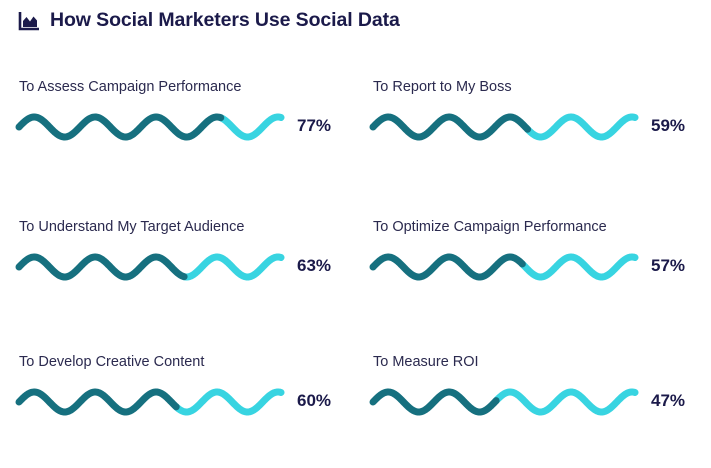  I want to click on chart-item: To Optimize Campaign Performance 57%, so click(536, 259).